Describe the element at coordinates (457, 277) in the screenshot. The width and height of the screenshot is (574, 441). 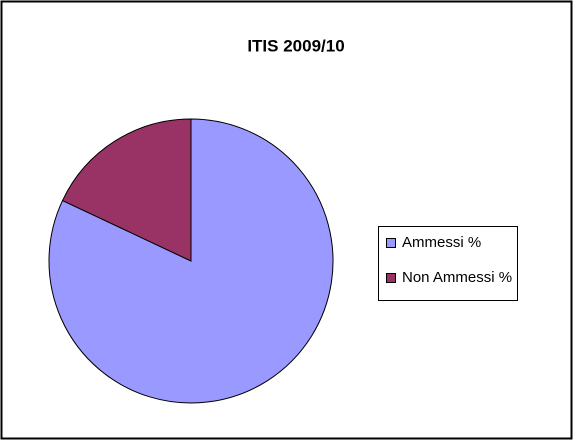
I see `legend-label: Non Ammessi %` at that location.